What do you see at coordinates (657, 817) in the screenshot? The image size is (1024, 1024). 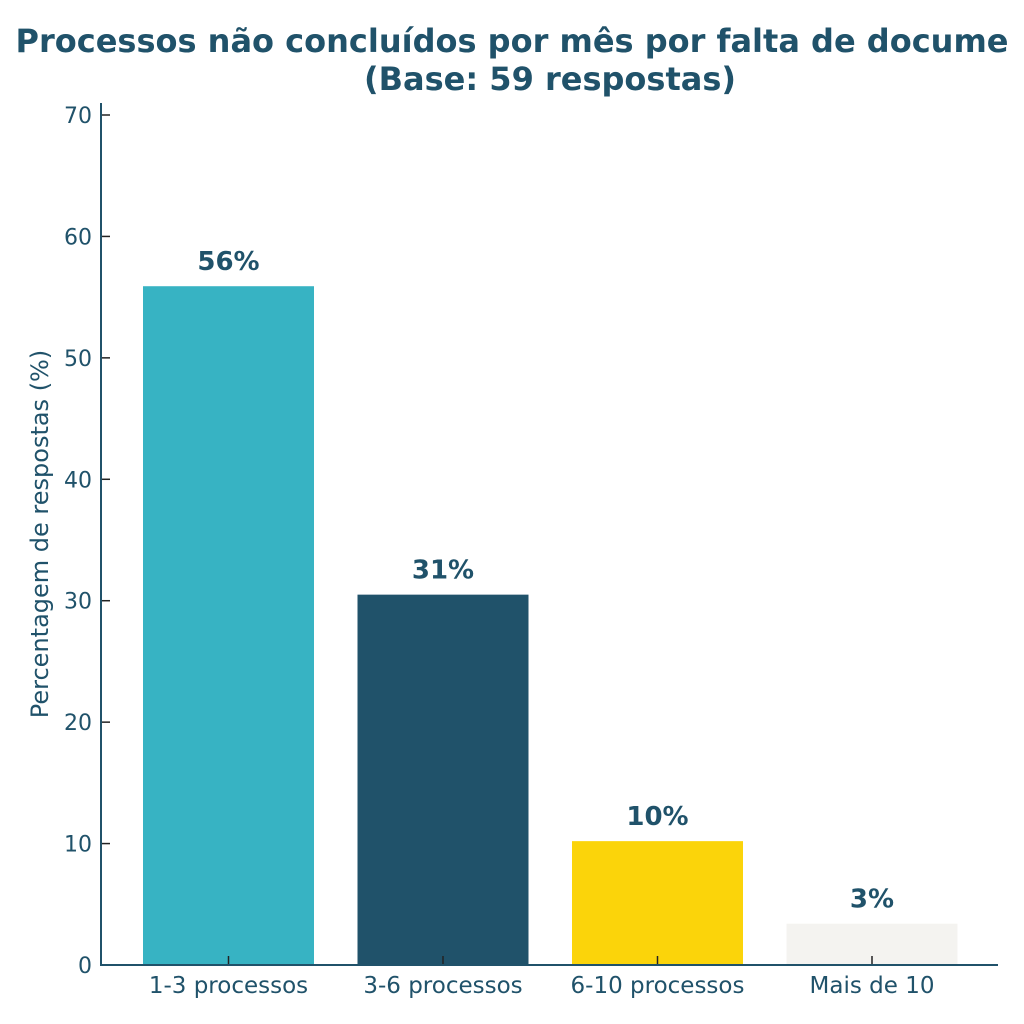 I see `data-label: 10%` at bounding box center [657, 817].